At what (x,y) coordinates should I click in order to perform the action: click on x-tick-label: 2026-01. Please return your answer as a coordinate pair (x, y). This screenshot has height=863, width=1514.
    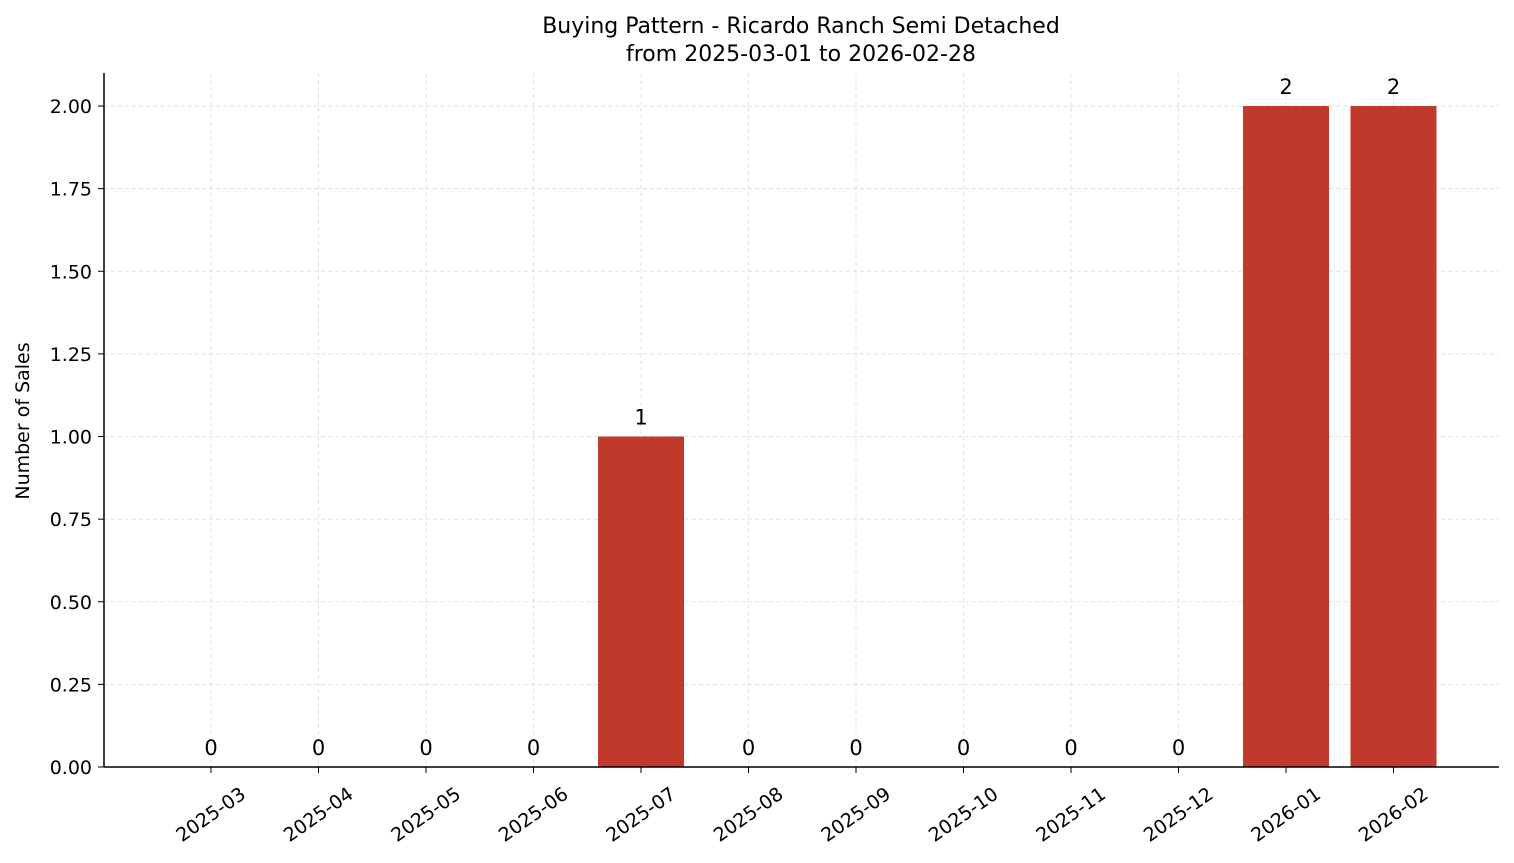
    Looking at the image, I should click on (1286, 815).